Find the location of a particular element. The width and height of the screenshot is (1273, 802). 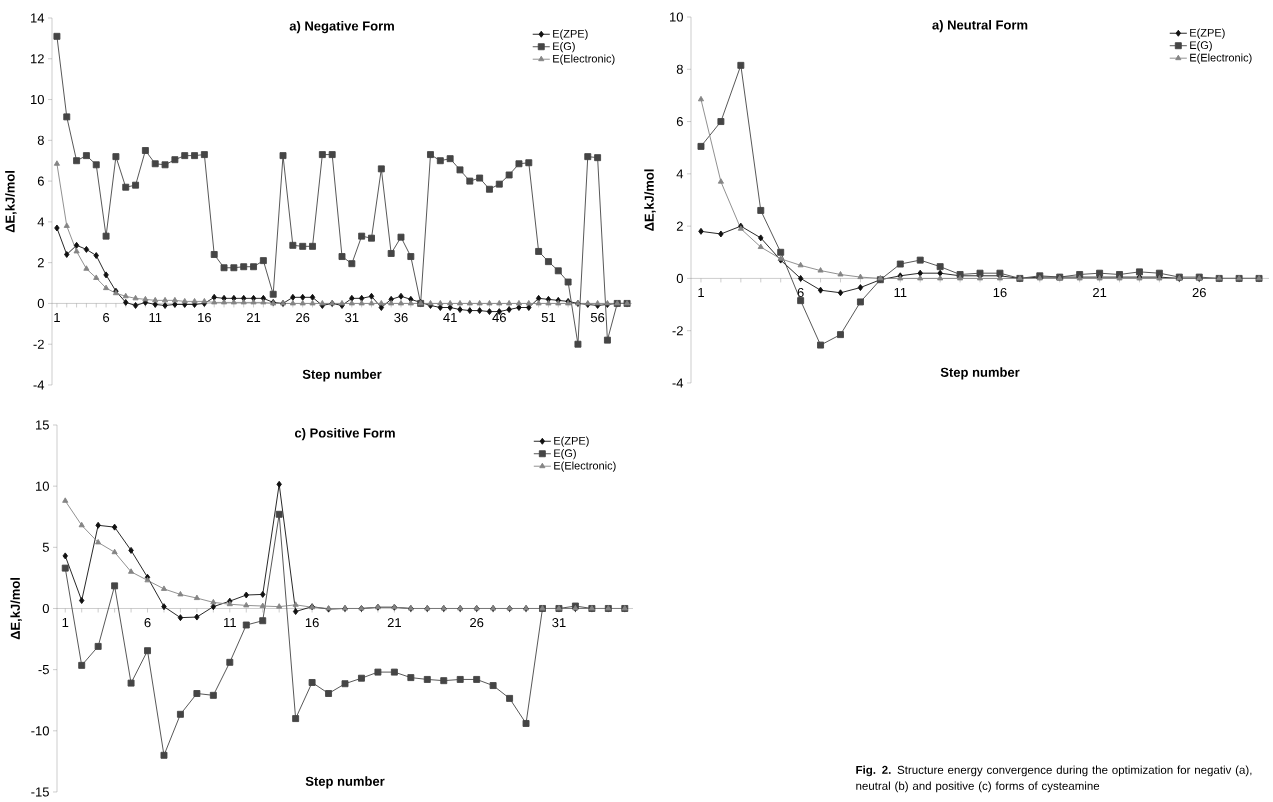

y-tick-label: 5 is located at coordinates (45, 547).